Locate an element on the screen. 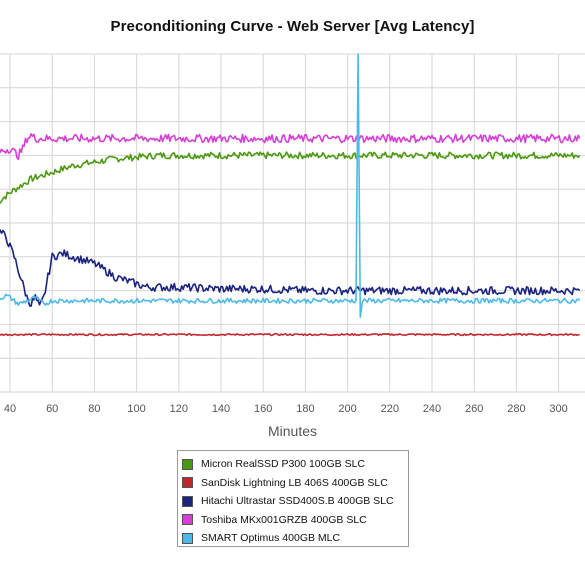 This screenshot has height=566, width=585. legend-label: SanDisk Lightning LB 406S 400GB SLC is located at coordinates (294, 482).